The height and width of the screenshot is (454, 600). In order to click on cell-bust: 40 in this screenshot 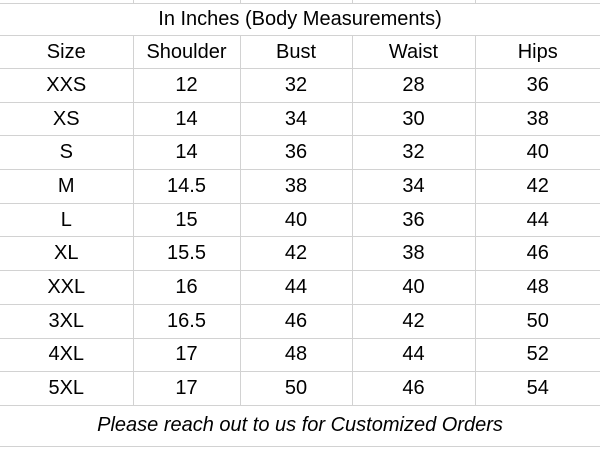, I will do `click(296, 220)`.